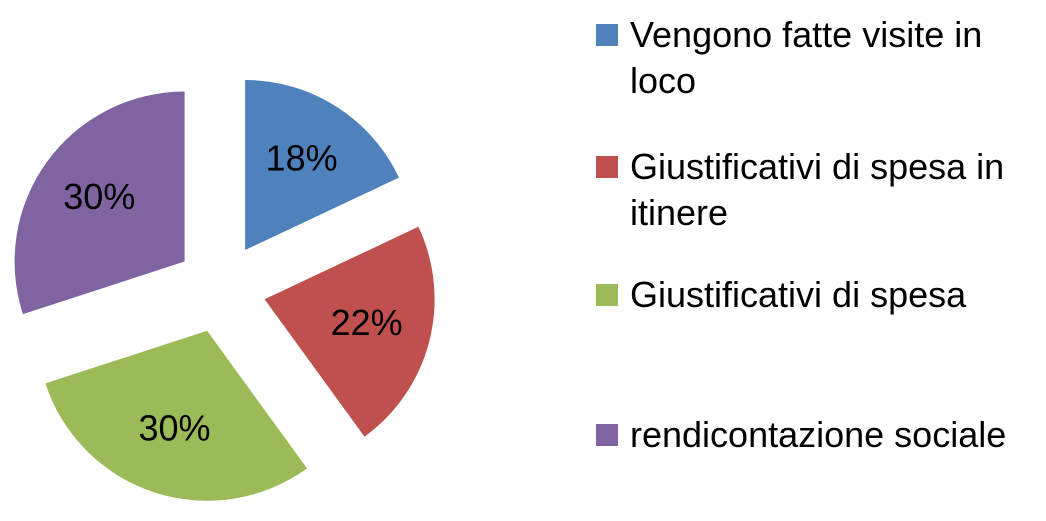 The width and height of the screenshot is (1046, 521). I want to click on legend-entry: rendicontazione sociale, so click(816, 435).